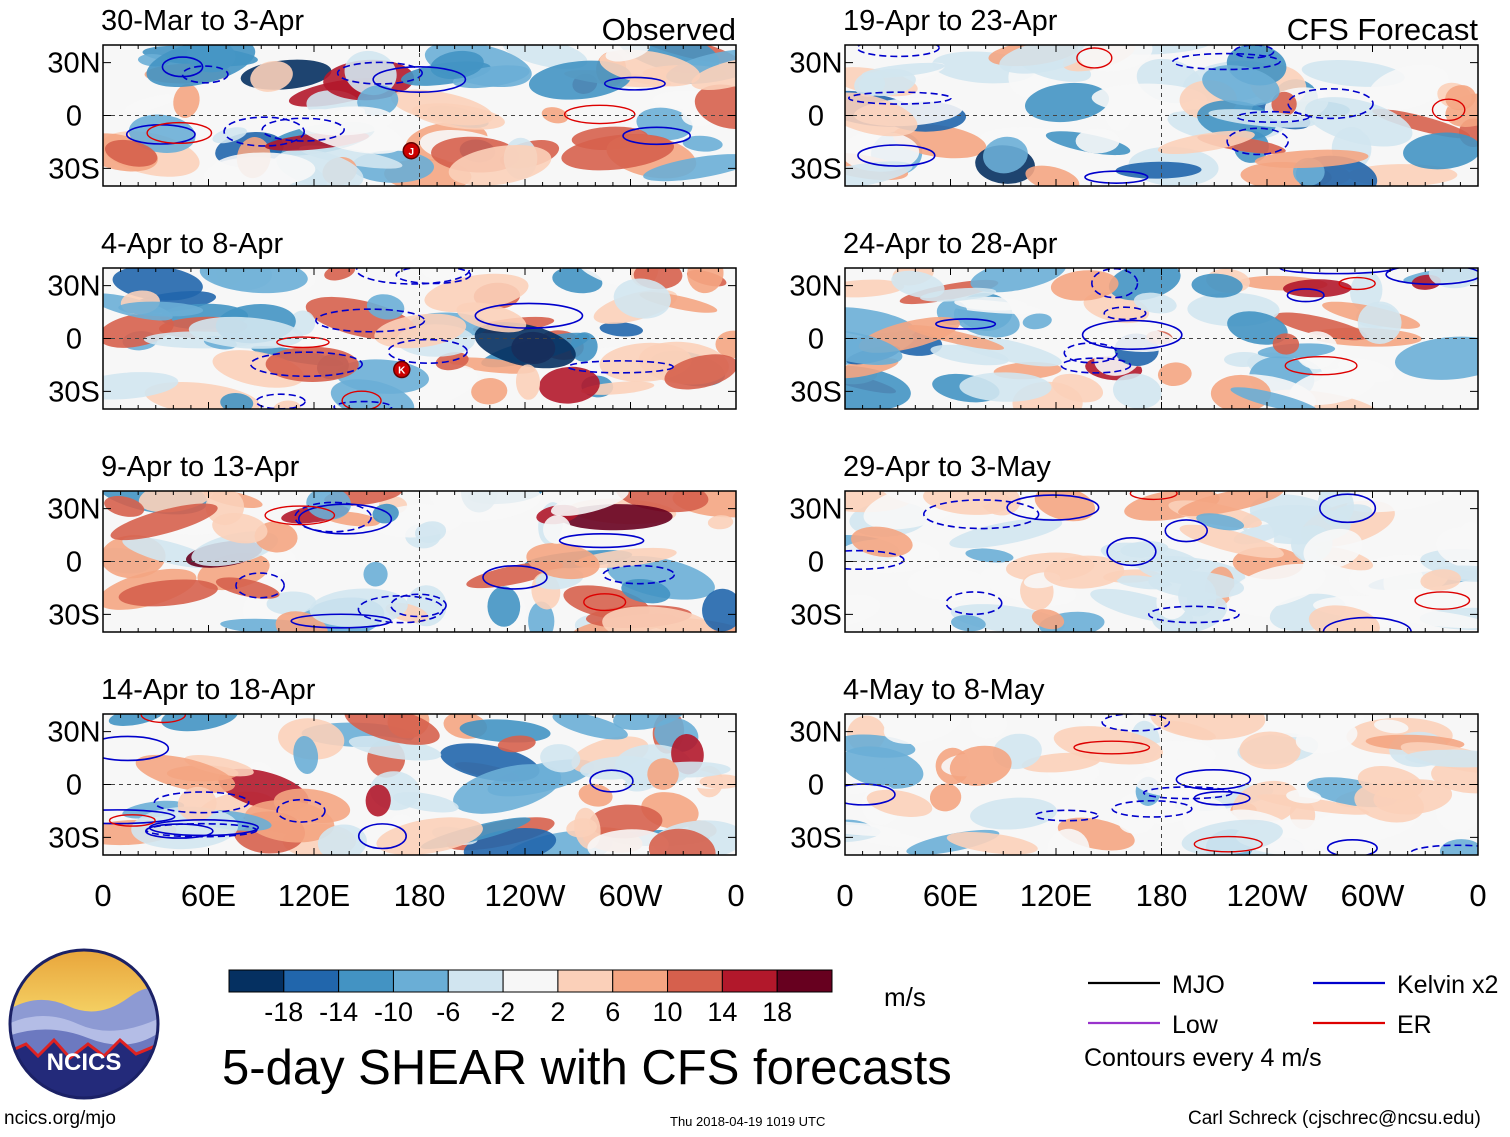 This screenshot has height=1137, width=1510. I want to click on colorbar-label: 2, so click(557, 1012).